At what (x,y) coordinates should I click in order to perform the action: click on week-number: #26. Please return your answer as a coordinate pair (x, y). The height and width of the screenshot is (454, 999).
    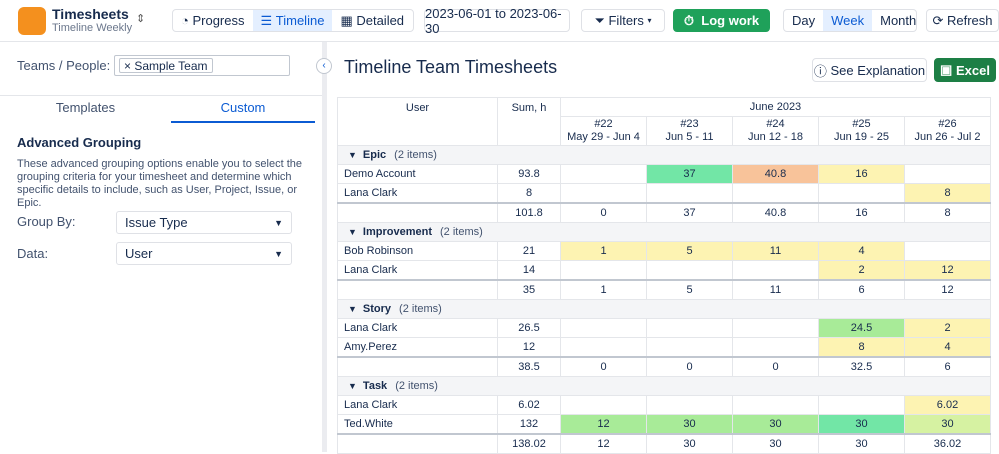
    Looking at the image, I should click on (947, 124).